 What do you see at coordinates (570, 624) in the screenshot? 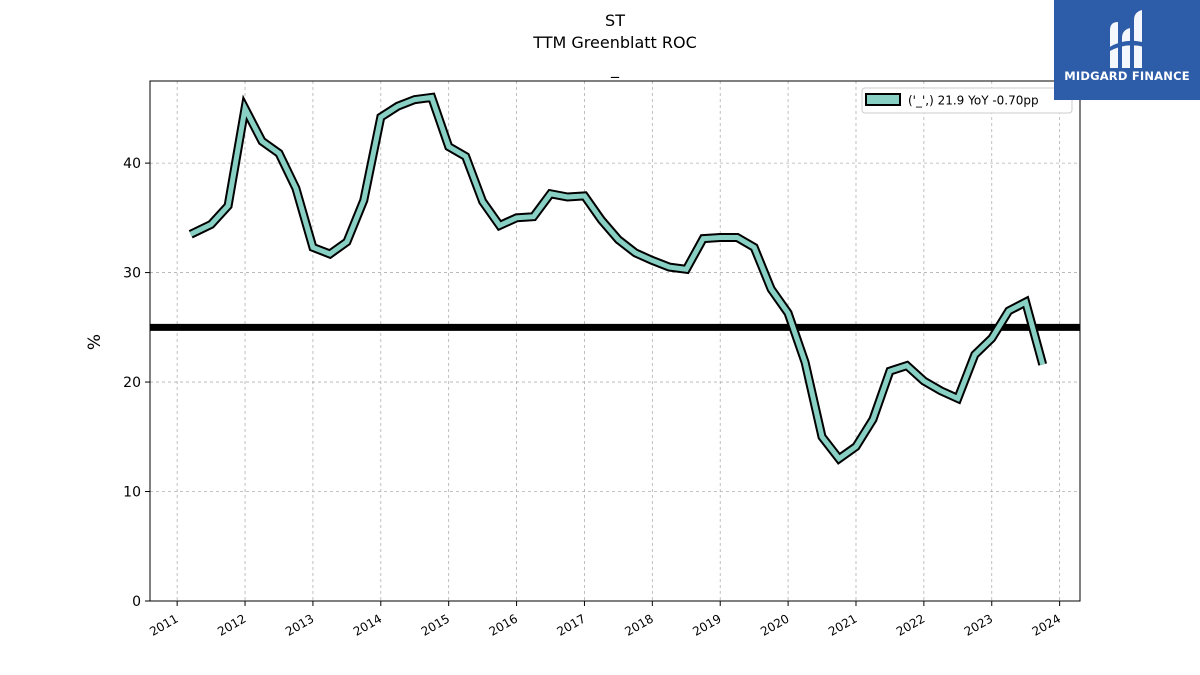
I see `x-tick-label: 2017` at bounding box center [570, 624].